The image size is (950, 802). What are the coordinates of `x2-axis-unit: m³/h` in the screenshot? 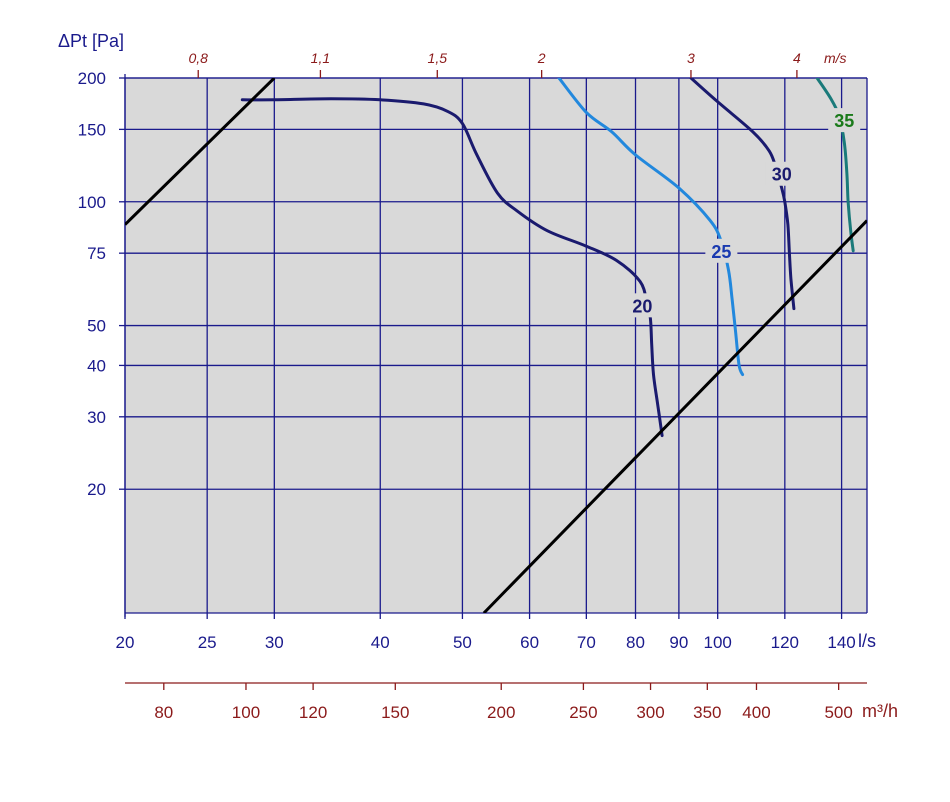 It's located at (880, 711).